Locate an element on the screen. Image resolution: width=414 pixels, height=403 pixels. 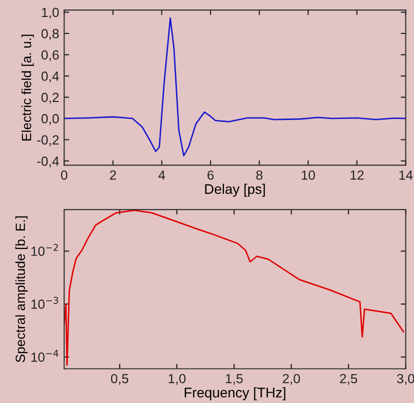
y-tick-label: 0,4 is located at coordinates (50, 77).